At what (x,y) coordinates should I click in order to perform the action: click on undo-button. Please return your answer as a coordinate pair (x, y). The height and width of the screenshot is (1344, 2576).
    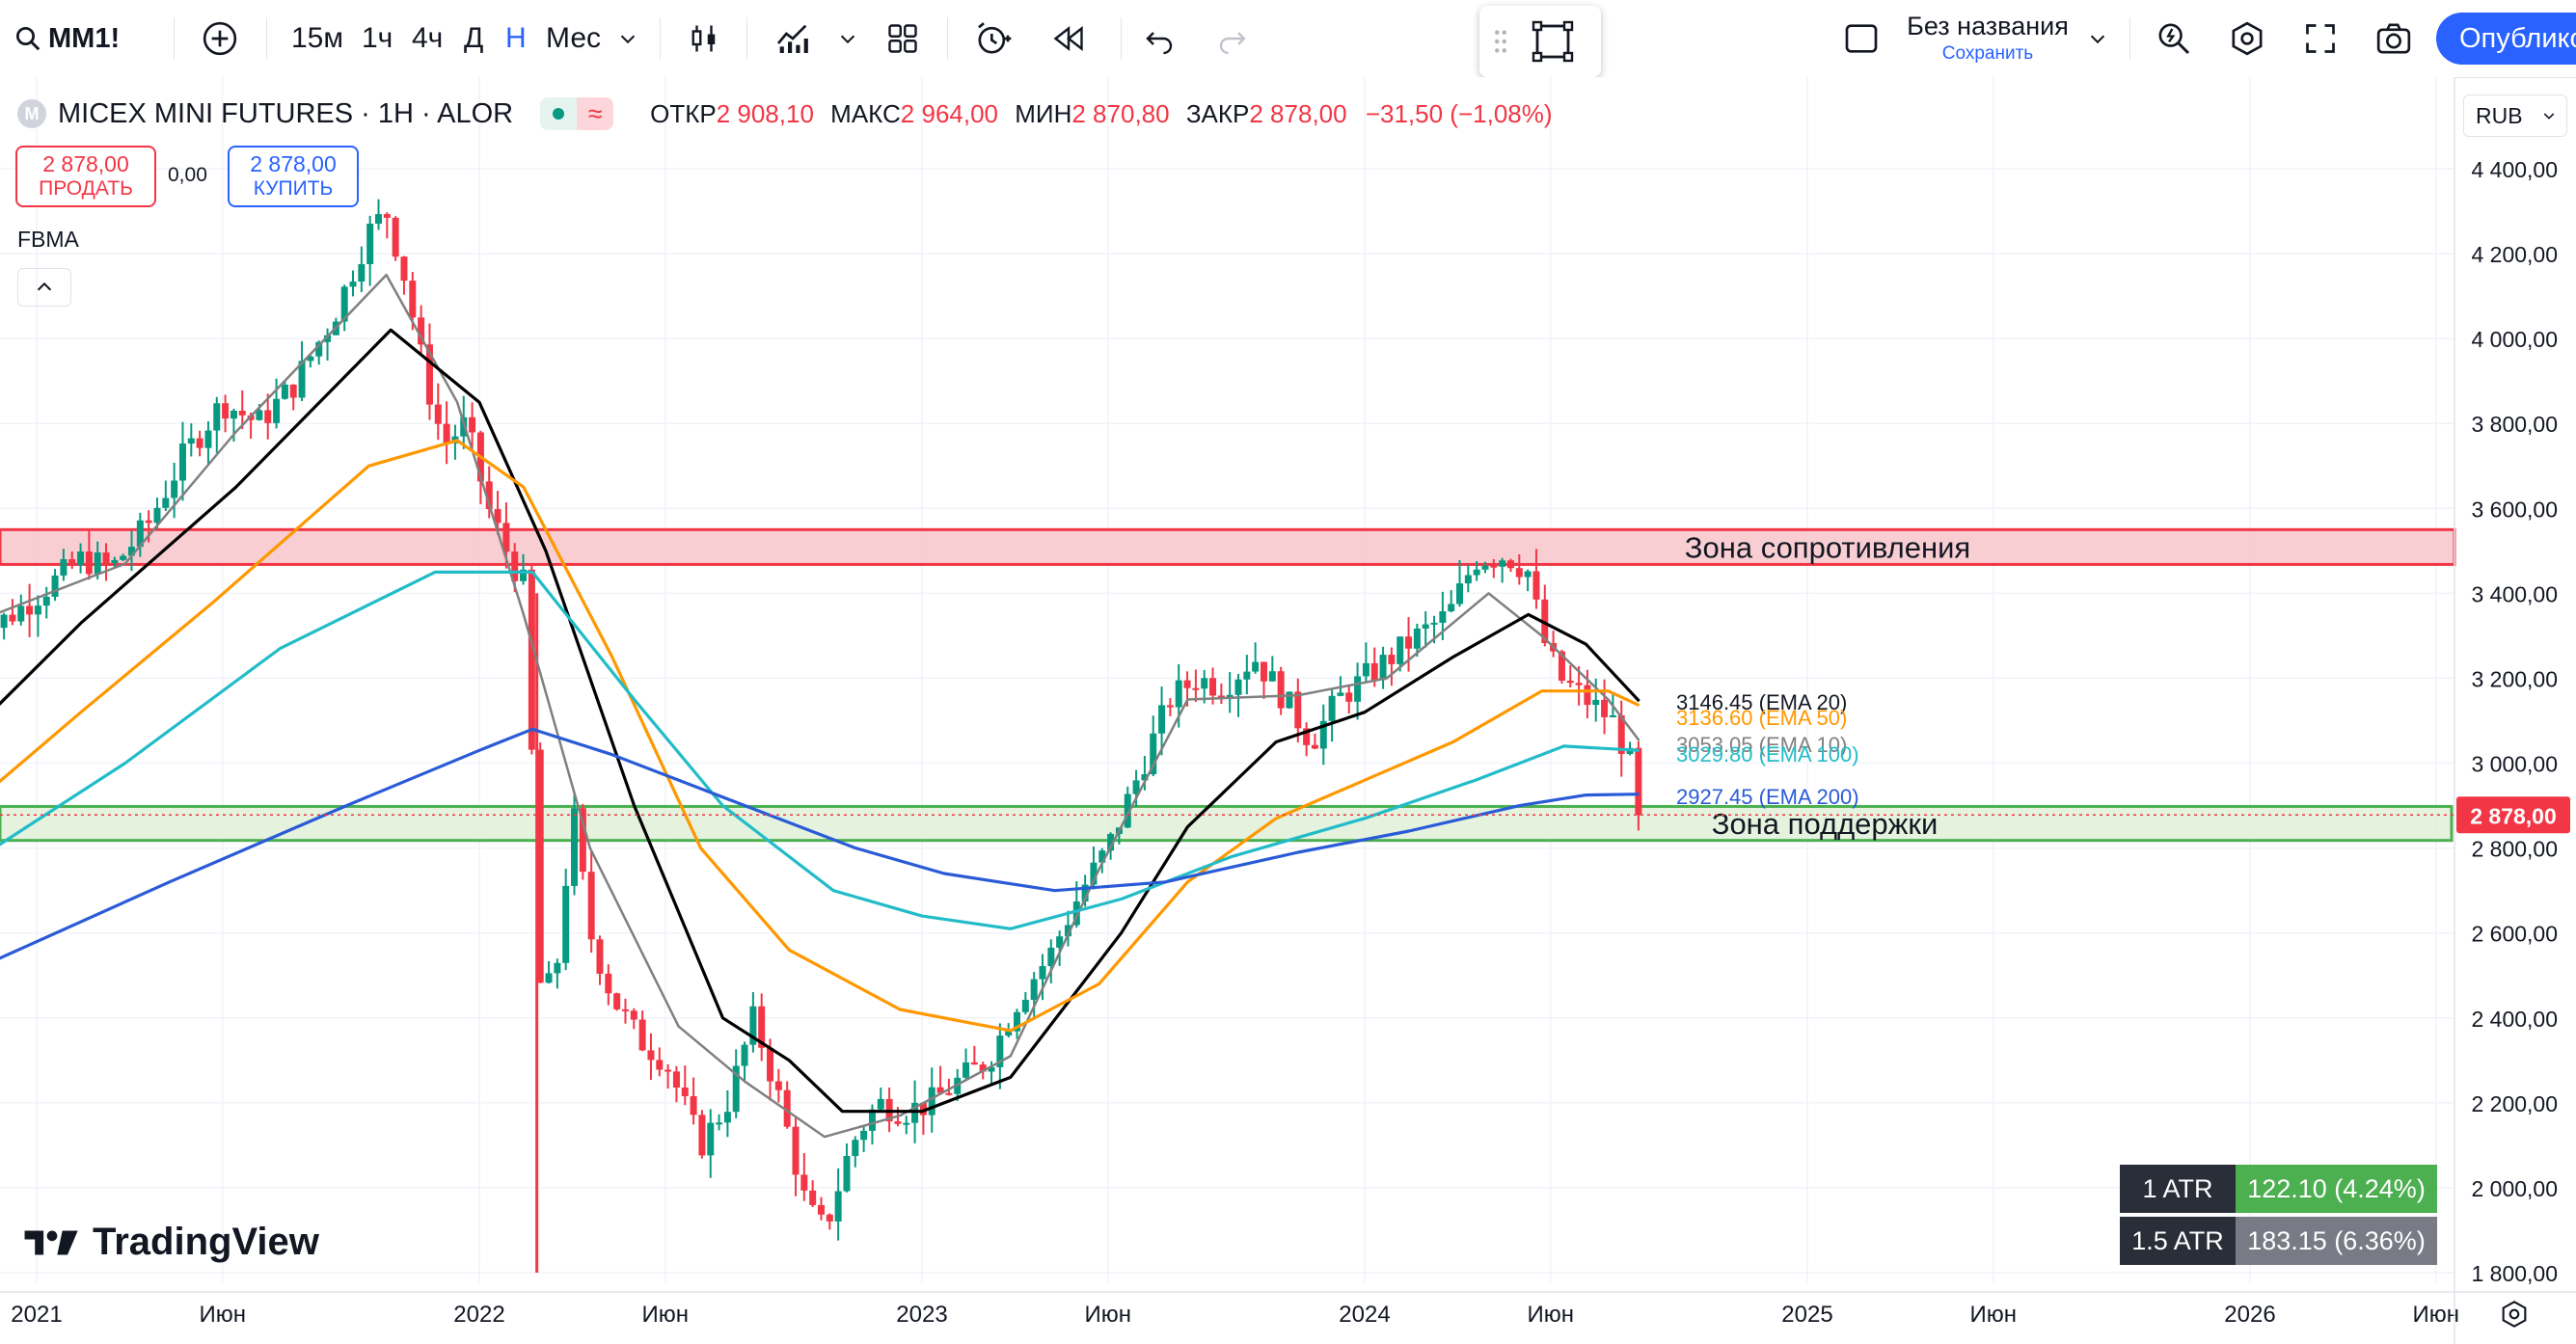
    Looking at the image, I should click on (1159, 38).